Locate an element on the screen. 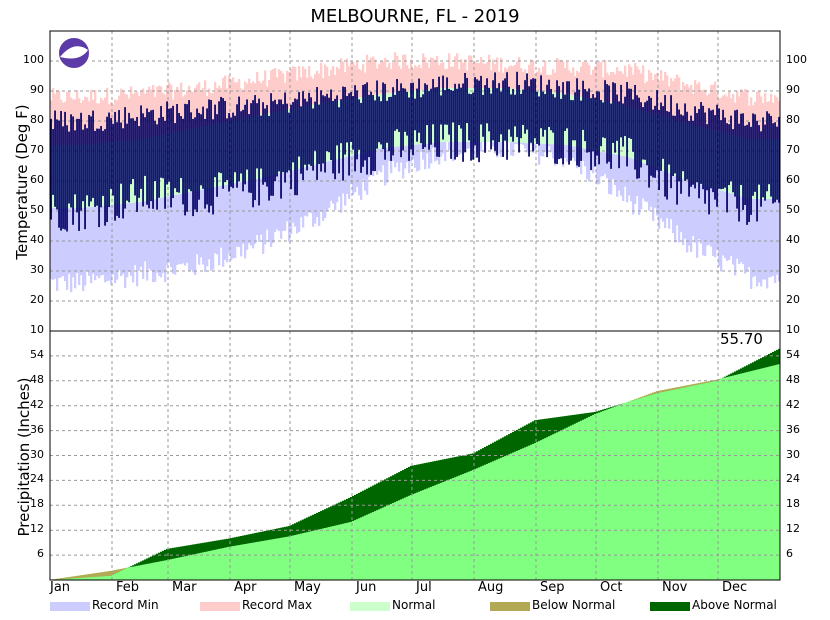  temp-tick-label-right: 20 is located at coordinates (793, 299).